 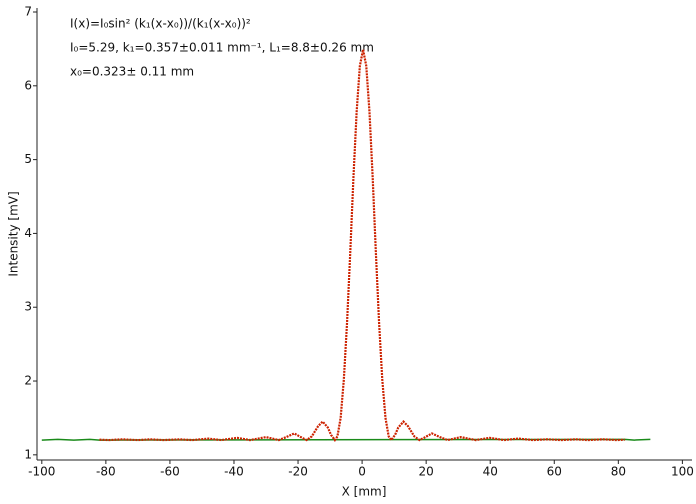 What do you see at coordinates (41, 472) in the screenshot?
I see `x-tick-label: -100` at bounding box center [41, 472].